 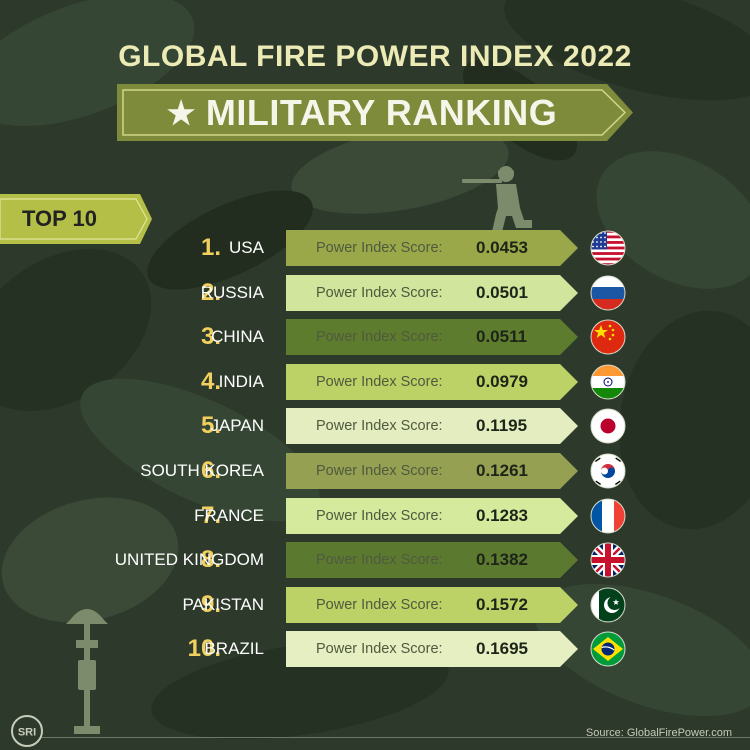 What do you see at coordinates (241, 381) in the screenshot?
I see `country-name: INDIA` at bounding box center [241, 381].